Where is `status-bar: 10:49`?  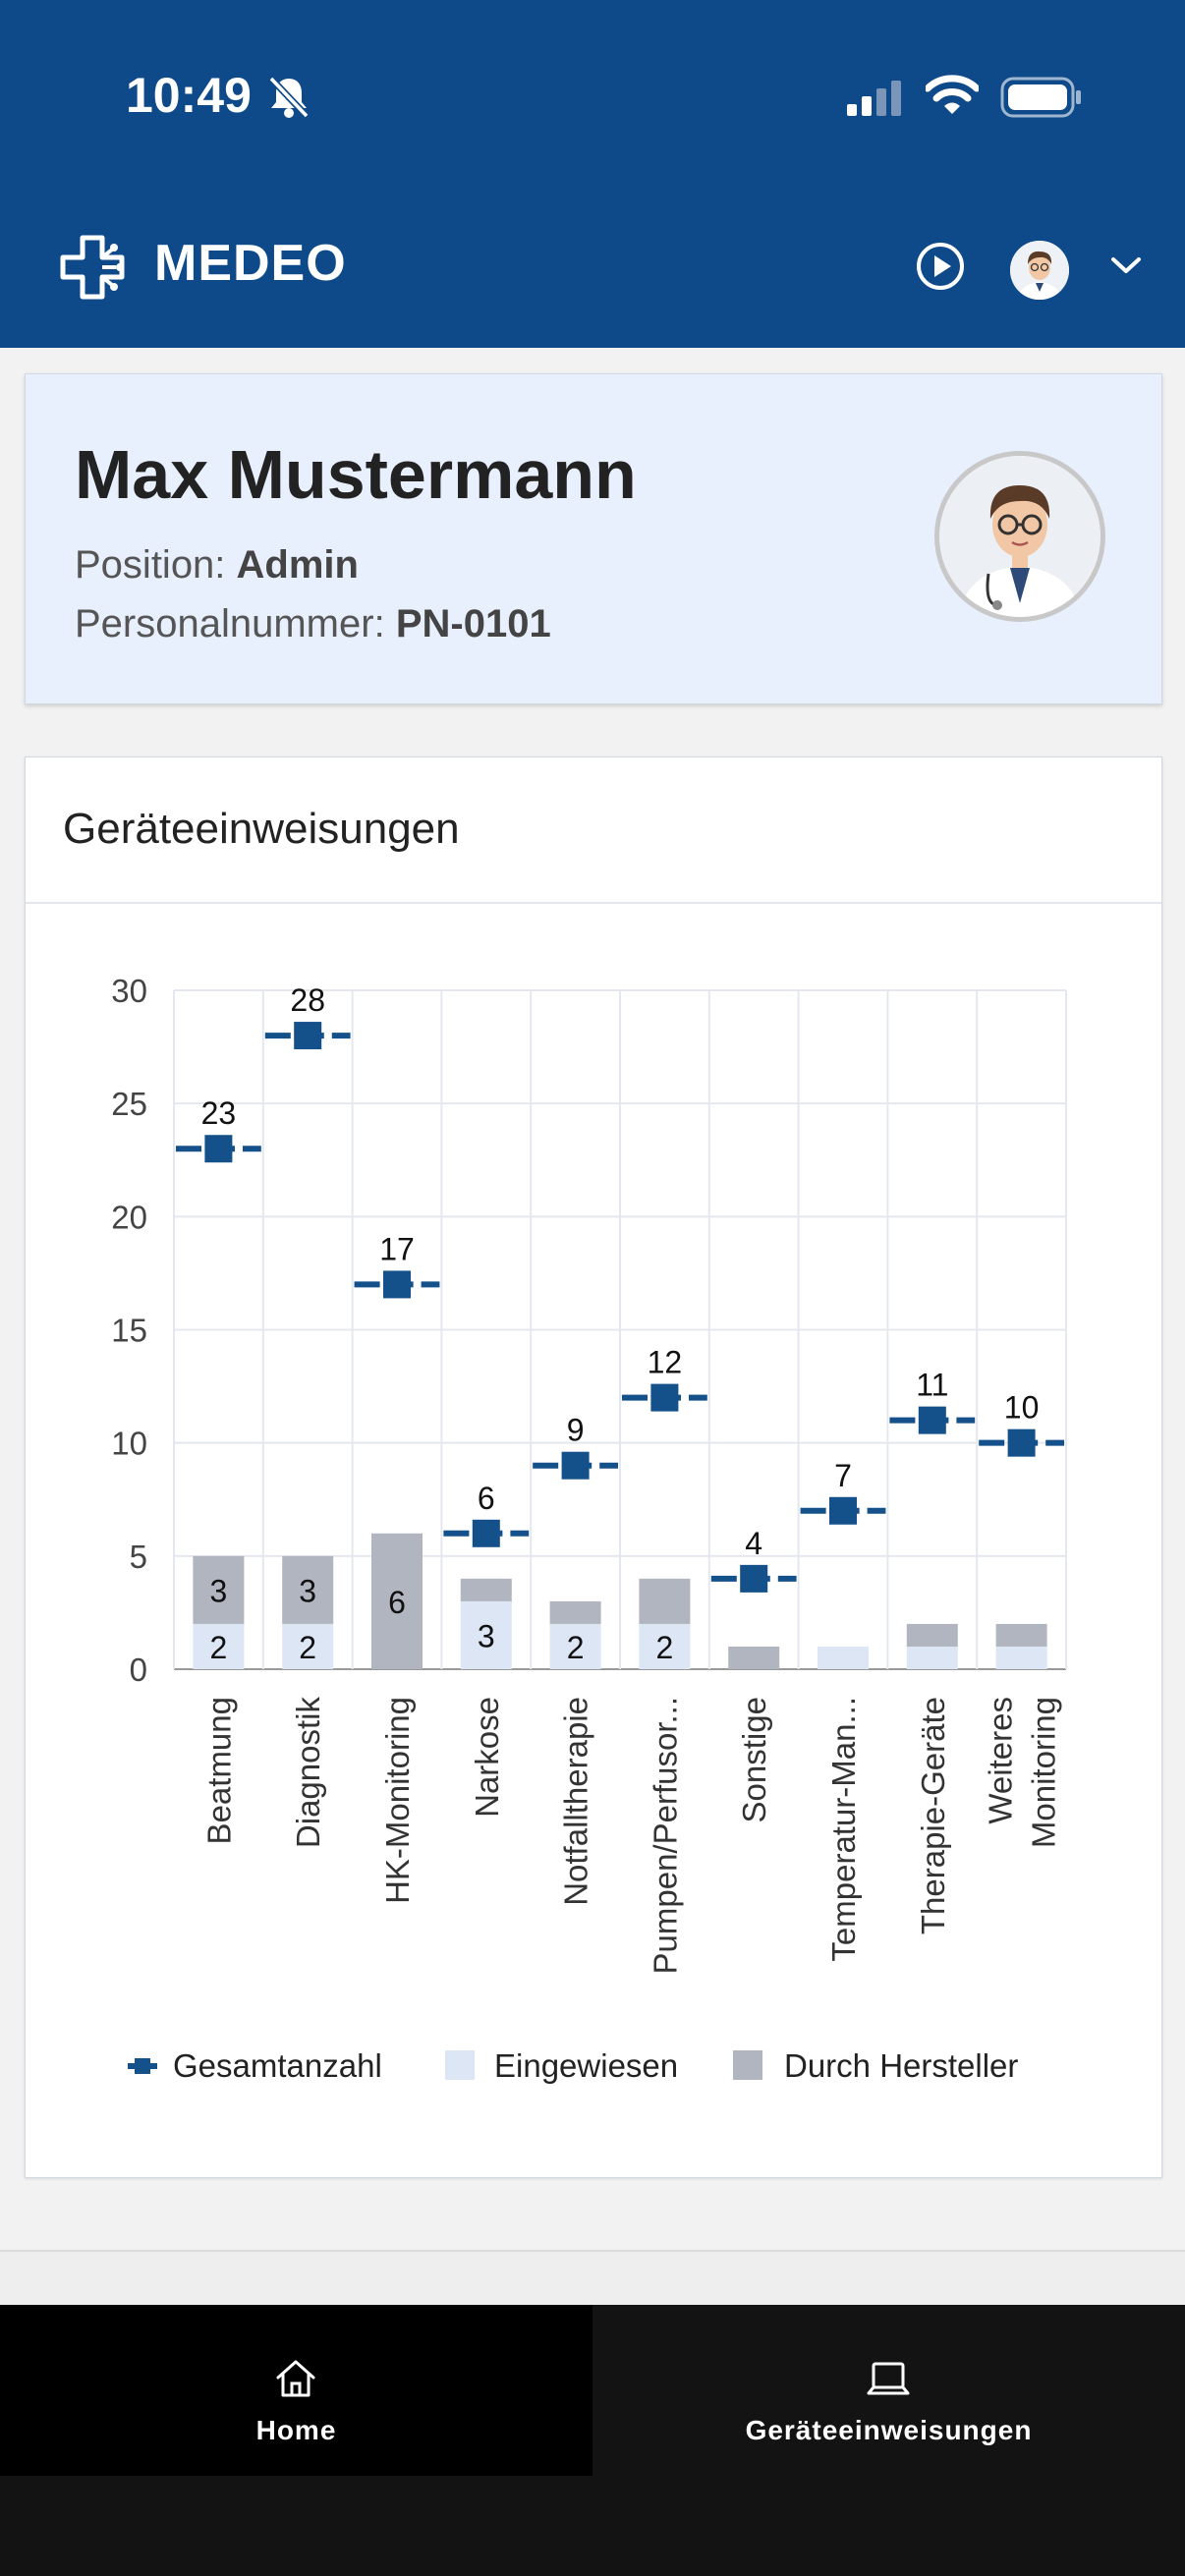 status-bar: 10:49 is located at coordinates (592, 93).